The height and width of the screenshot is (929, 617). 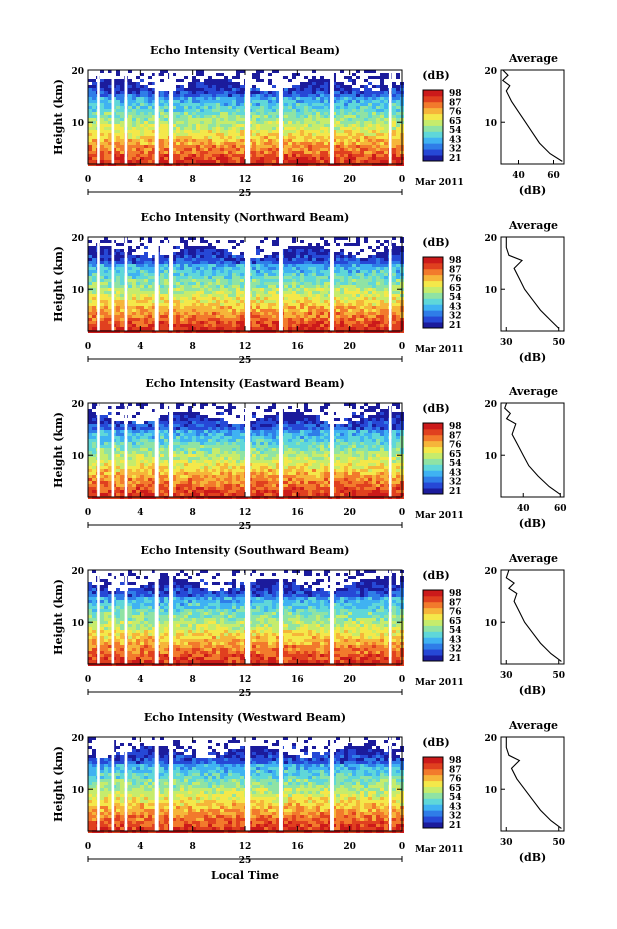 I want to click on profile-title: Average, so click(x=533, y=58).